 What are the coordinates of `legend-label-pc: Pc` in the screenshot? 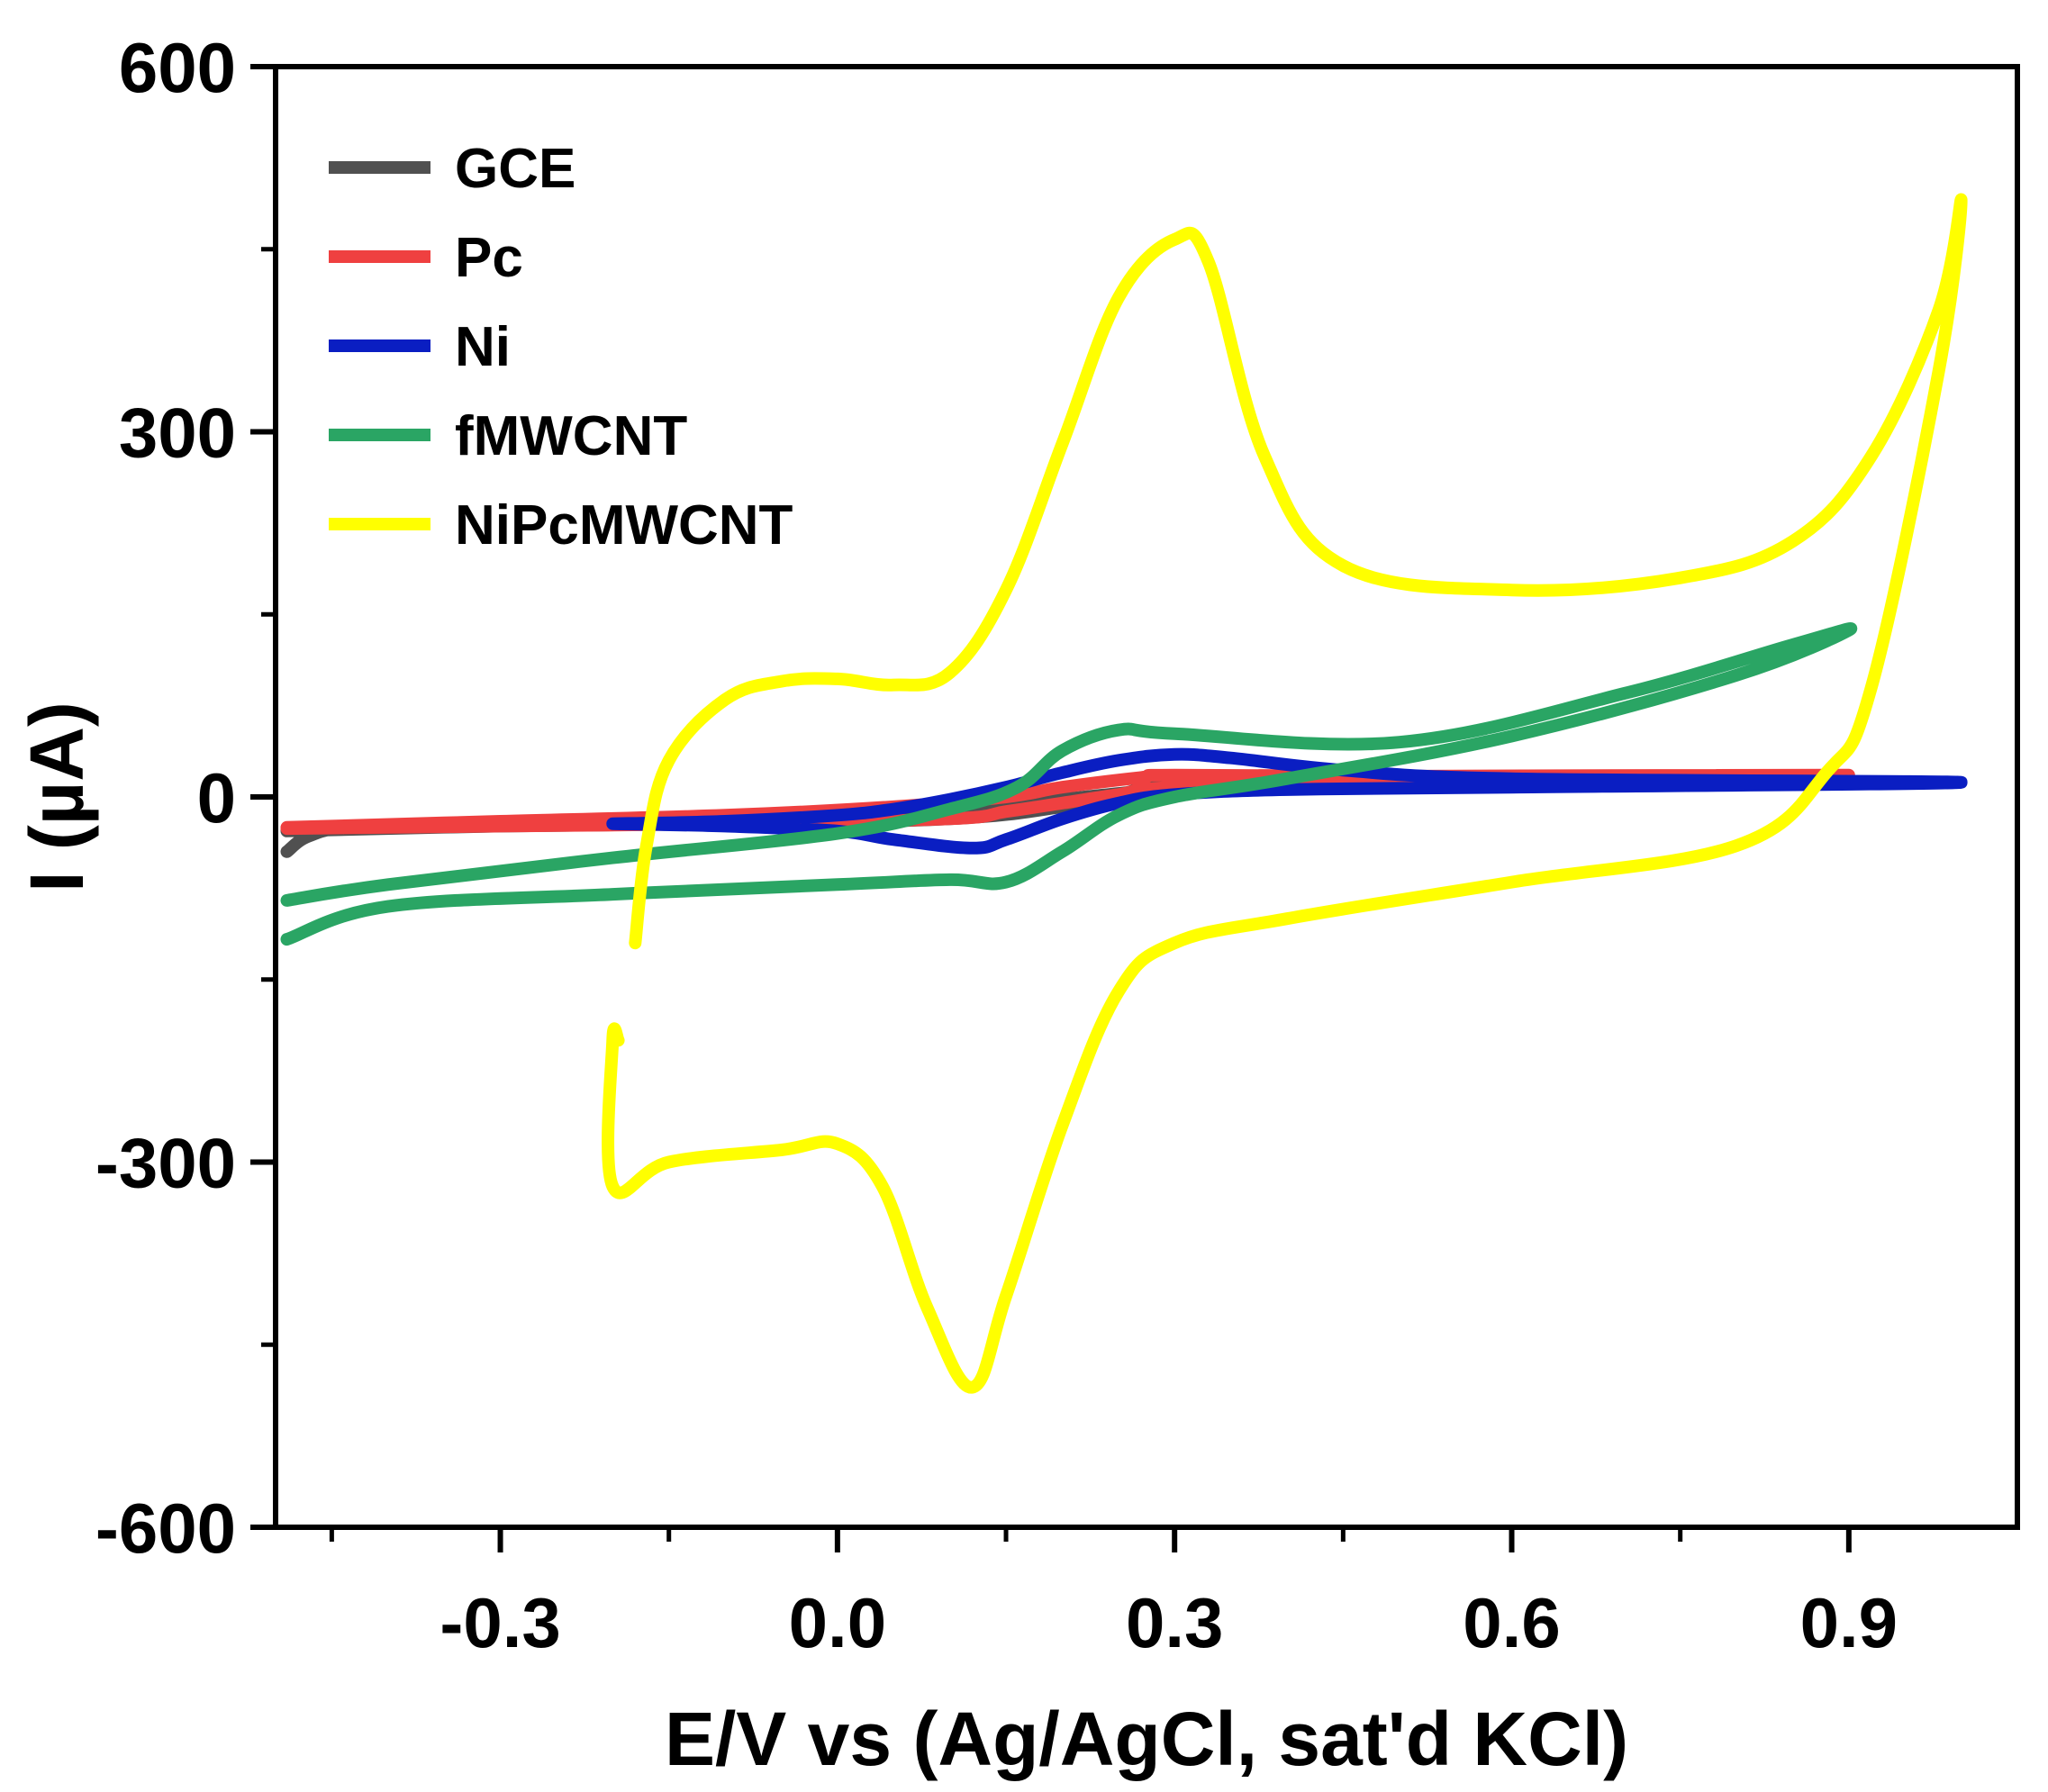 It's located at (489, 258).